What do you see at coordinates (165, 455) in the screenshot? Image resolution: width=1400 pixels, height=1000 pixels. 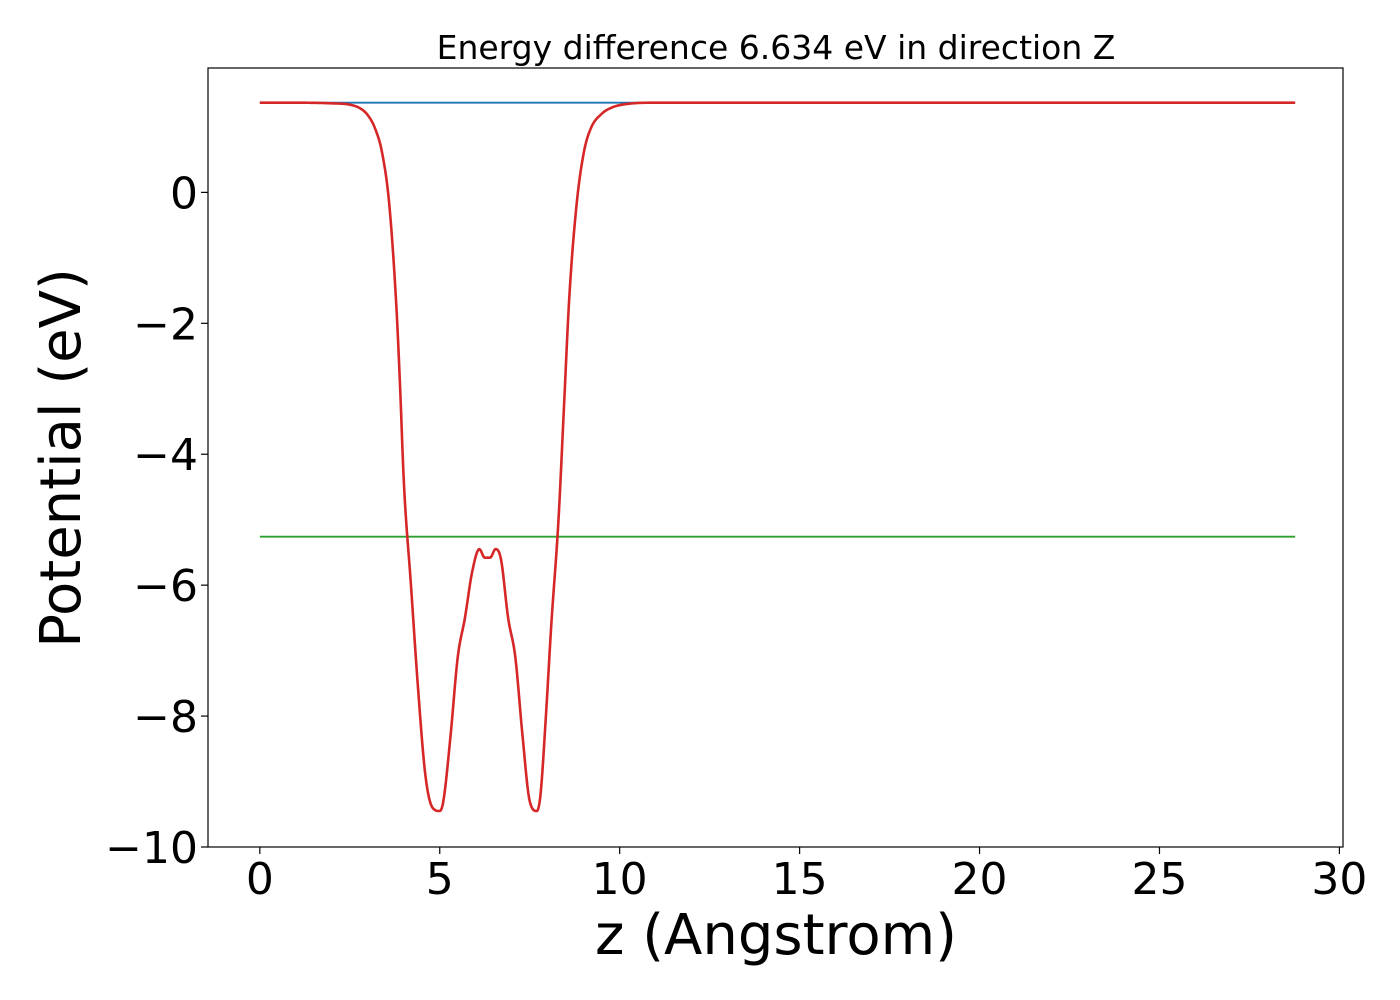 I see `y-tick-label: −4` at bounding box center [165, 455].